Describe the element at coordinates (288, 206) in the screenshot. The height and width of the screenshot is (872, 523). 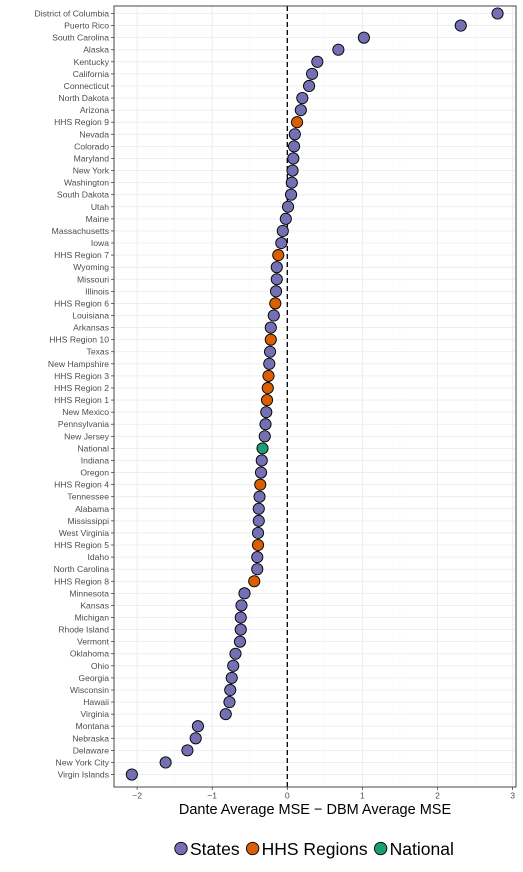
I see `point-utah` at that location.